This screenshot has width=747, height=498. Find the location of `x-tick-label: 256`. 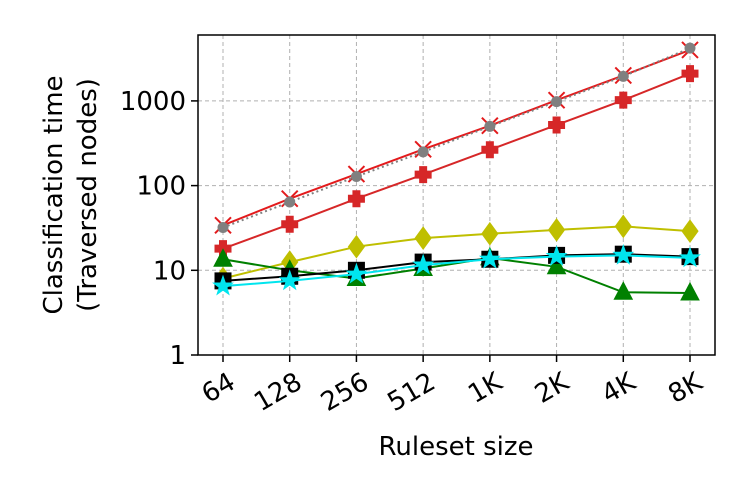

x-tick-label: 256 is located at coordinates (345, 392).